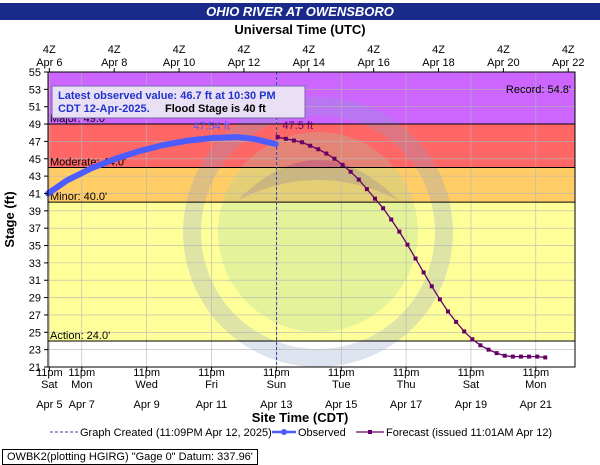  I want to click on x-axis-title: Site Time (CDT), so click(300, 417).